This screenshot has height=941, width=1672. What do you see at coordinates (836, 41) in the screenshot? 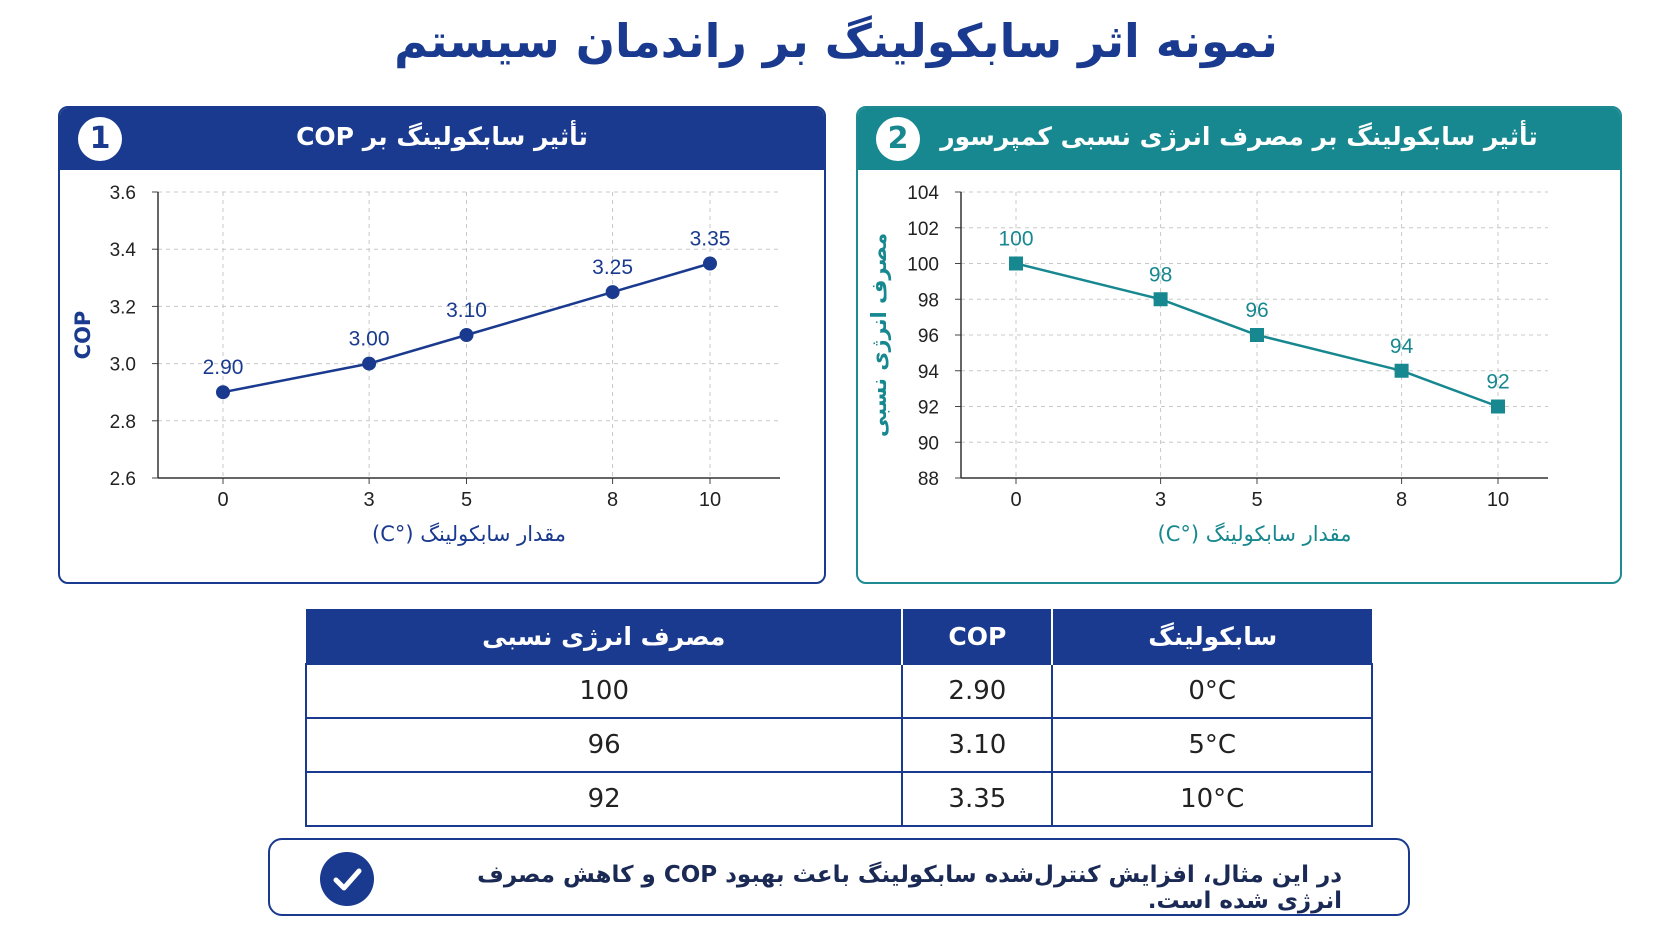
I see `page-title: نمونه اثر سابکولینگ بر راندمان سیستم` at bounding box center [836, 41].